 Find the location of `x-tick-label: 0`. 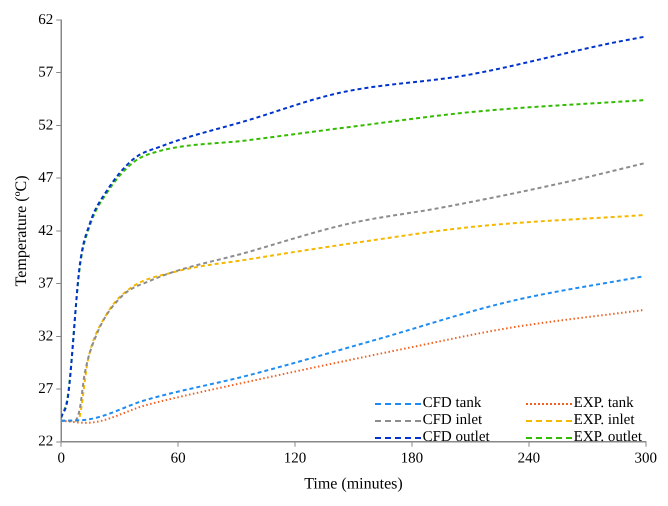

x-tick-label: 0 is located at coordinates (61, 458).